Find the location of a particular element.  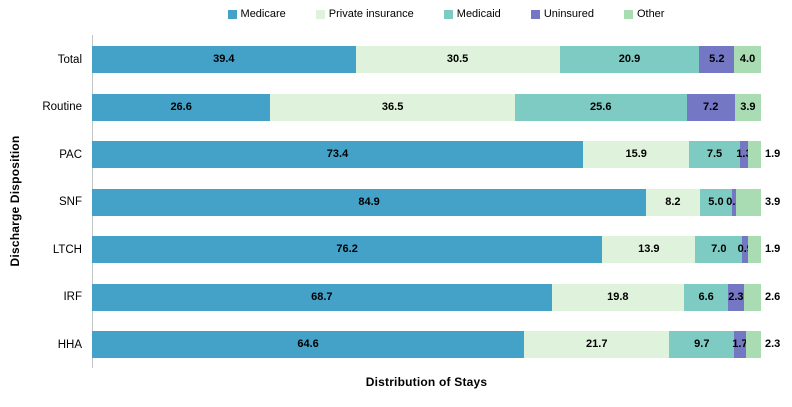

category-label-routine: Routine is located at coordinates (62, 107).